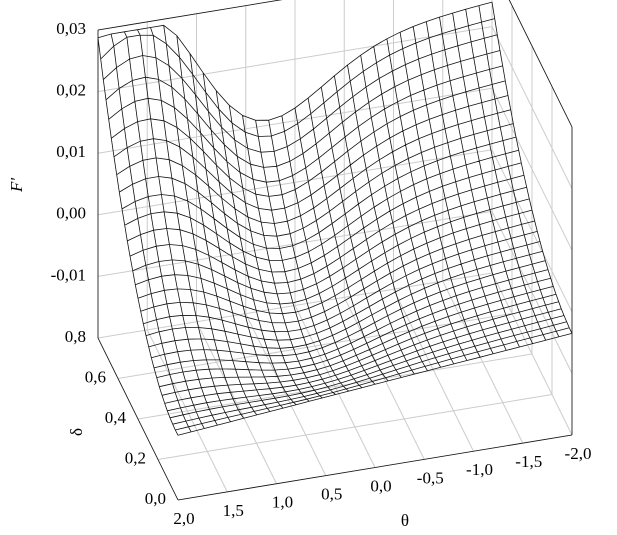 This screenshot has height=535, width=617. What do you see at coordinates (71, 213) in the screenshot?
I see `z-tick-label: 0,00` at bounding box center [71, 213].